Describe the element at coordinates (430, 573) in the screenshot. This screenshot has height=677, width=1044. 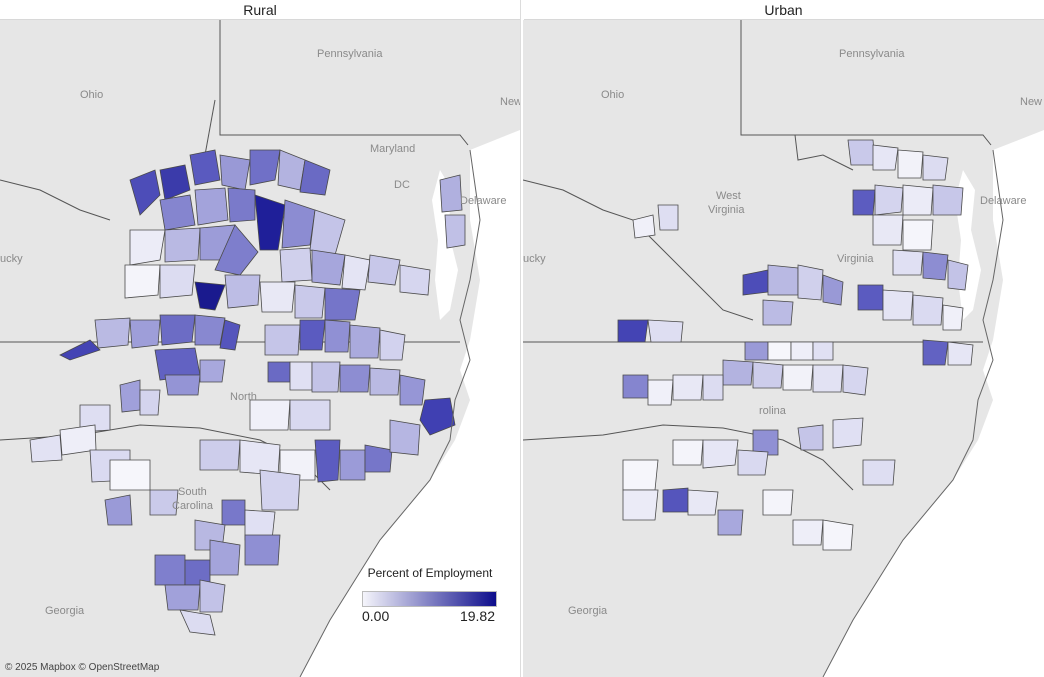
I see `legend-title: Percent of Employment` at that location.